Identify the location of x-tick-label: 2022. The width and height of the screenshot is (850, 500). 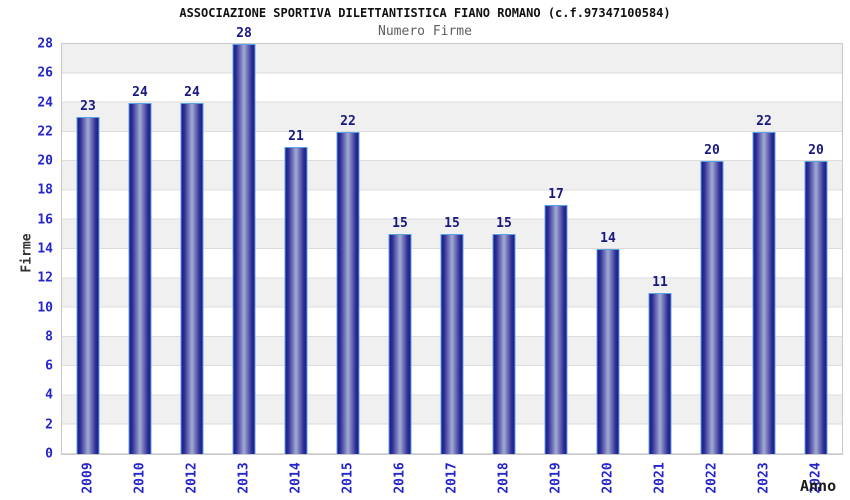
(712, 478).